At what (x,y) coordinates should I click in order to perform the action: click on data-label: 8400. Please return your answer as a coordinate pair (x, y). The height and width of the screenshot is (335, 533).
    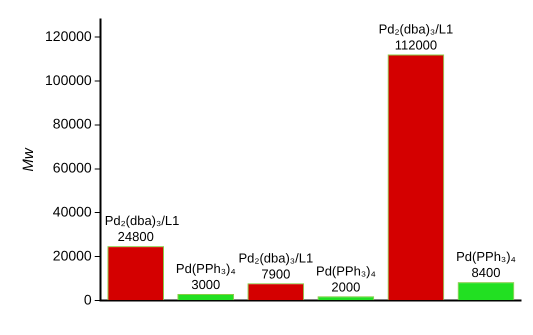
    Looking at the image, I should click on (486, 272).